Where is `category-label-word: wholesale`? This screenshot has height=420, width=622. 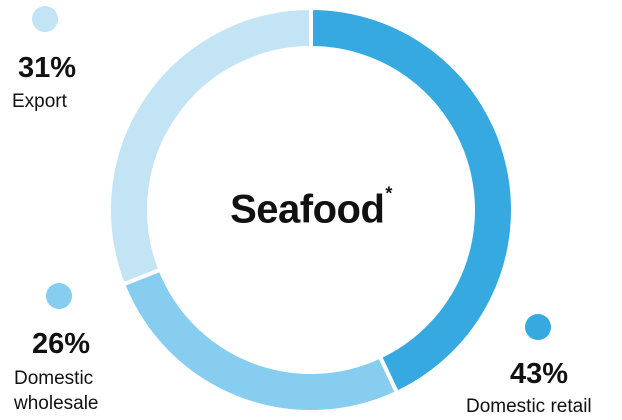 category-label-word: wholesale is located at coordinates (56, 403).